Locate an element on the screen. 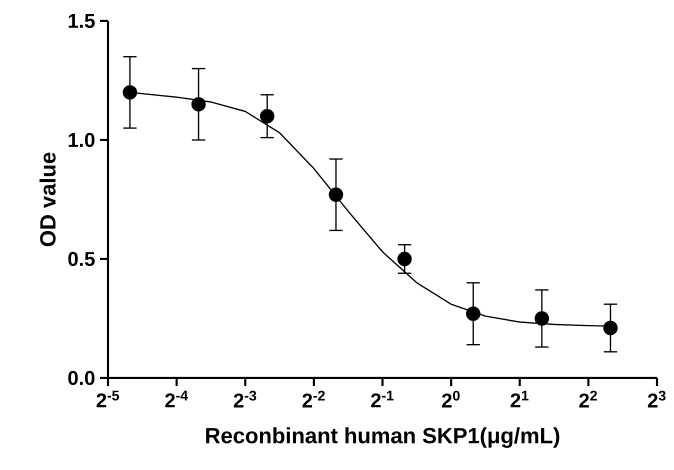 This screenshot has height=470, width=674. x-tick-label: 2$^{-4}$ is located at coordinates (176, 399).